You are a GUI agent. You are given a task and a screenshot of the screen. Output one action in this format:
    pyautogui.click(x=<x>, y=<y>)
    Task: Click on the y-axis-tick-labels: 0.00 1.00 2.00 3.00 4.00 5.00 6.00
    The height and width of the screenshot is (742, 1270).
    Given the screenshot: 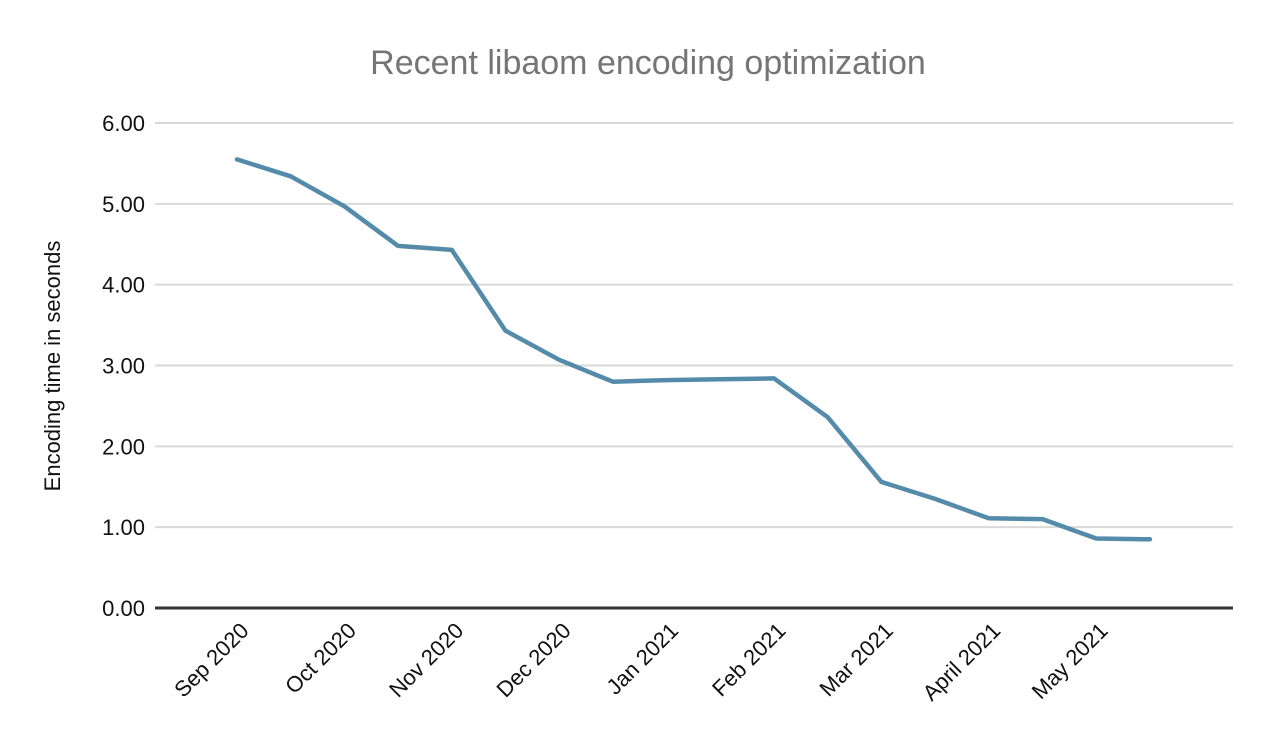 What is the action you would take?
    pyautogui.click(x=123, y=366)
    